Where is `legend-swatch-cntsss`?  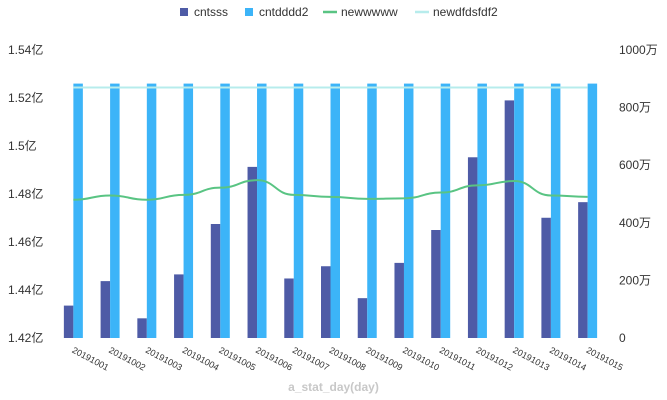
legend-swatch-cntsss is located at coordinates (184, 12).